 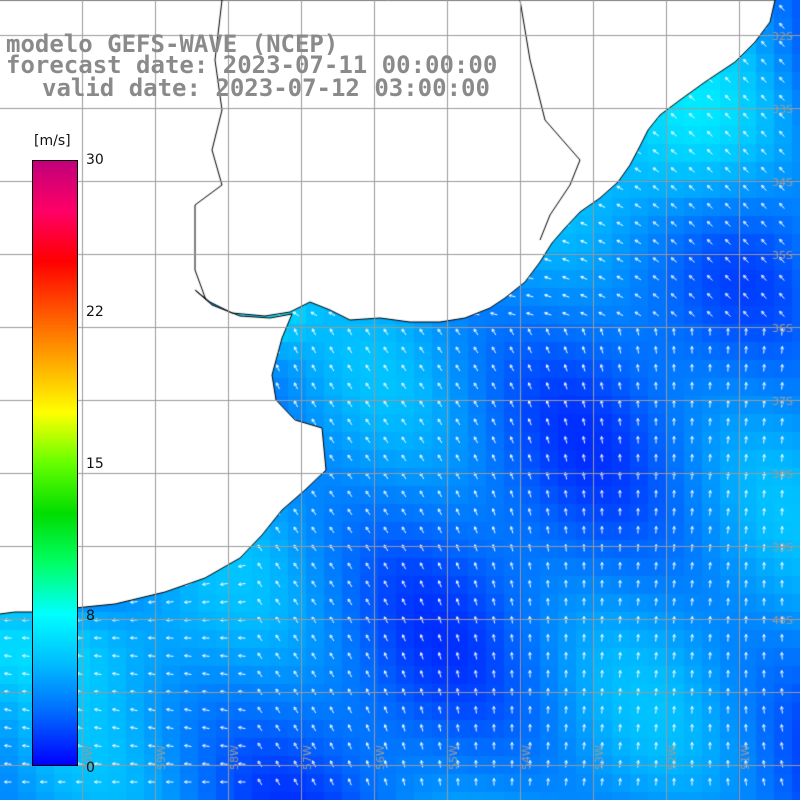 What do you see at coordinates (95, 312) in the screenshot?
I see `colorbar-tick-22: 22` at bounding box center [95, 312].